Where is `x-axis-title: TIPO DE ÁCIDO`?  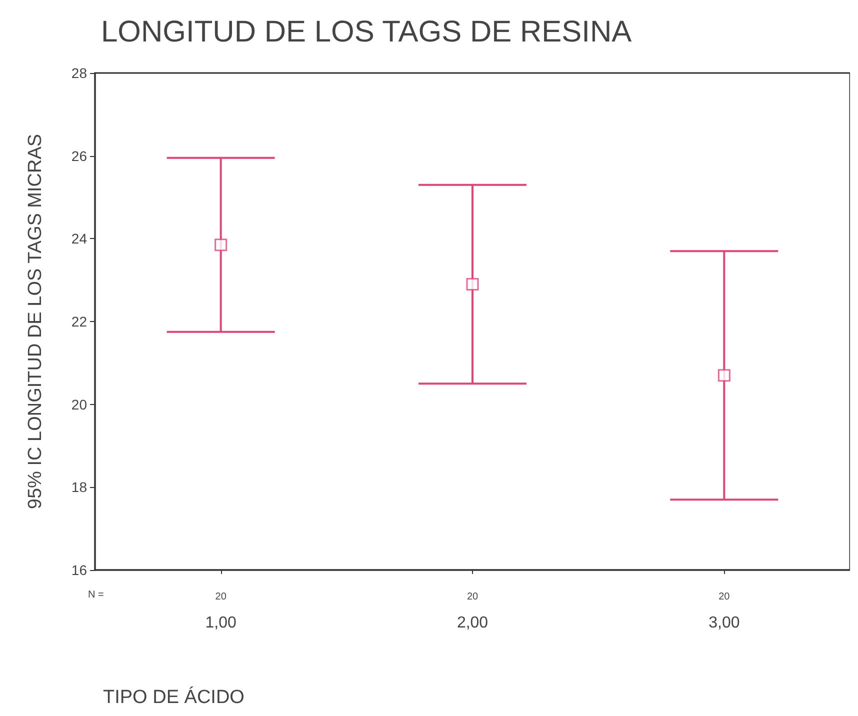
x-axis-title: TIPO DE ÁCIDO is located at coordinates (173, 697).